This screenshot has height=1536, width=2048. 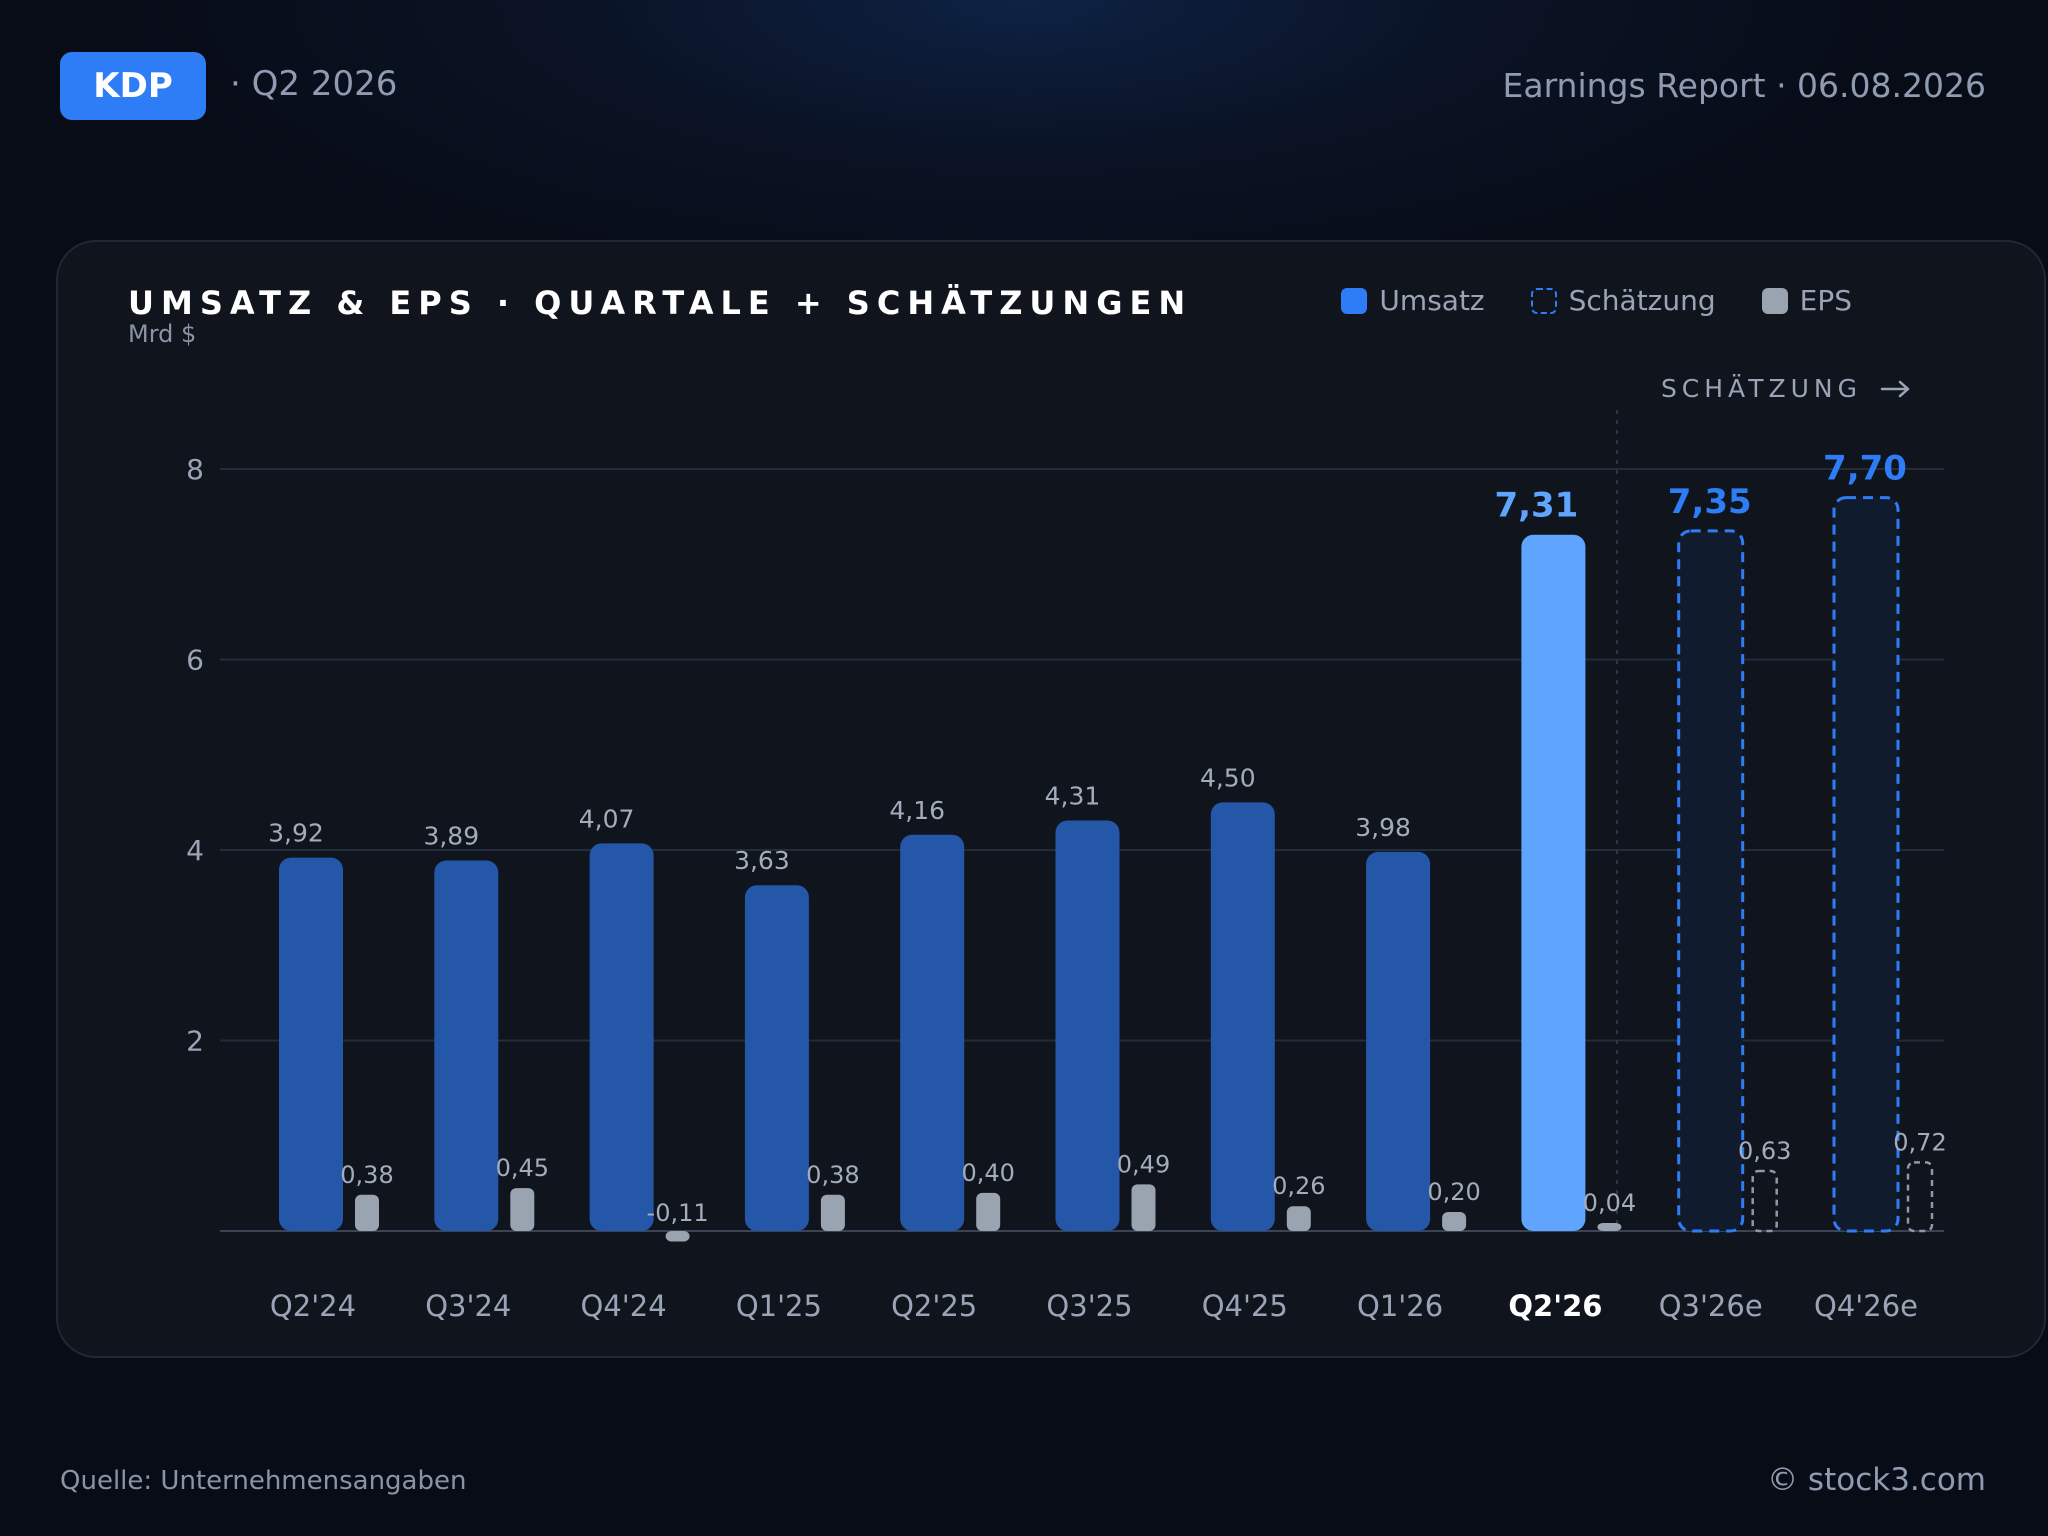 What do you see at coordinates (934, 1306) in the screenshot?
I see `x-tick-label: Q2'25` at bounding box center [934, 1306].